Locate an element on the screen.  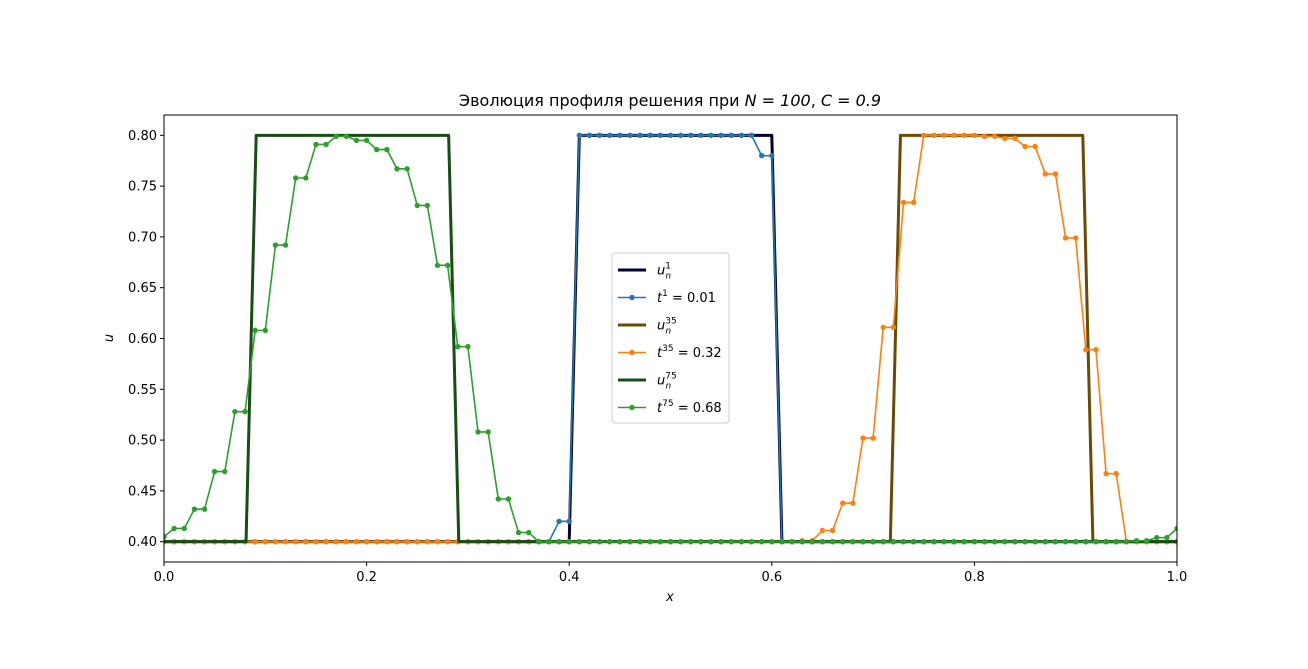
x-tick-label: 0.2 is located at coordinates (366, 577).